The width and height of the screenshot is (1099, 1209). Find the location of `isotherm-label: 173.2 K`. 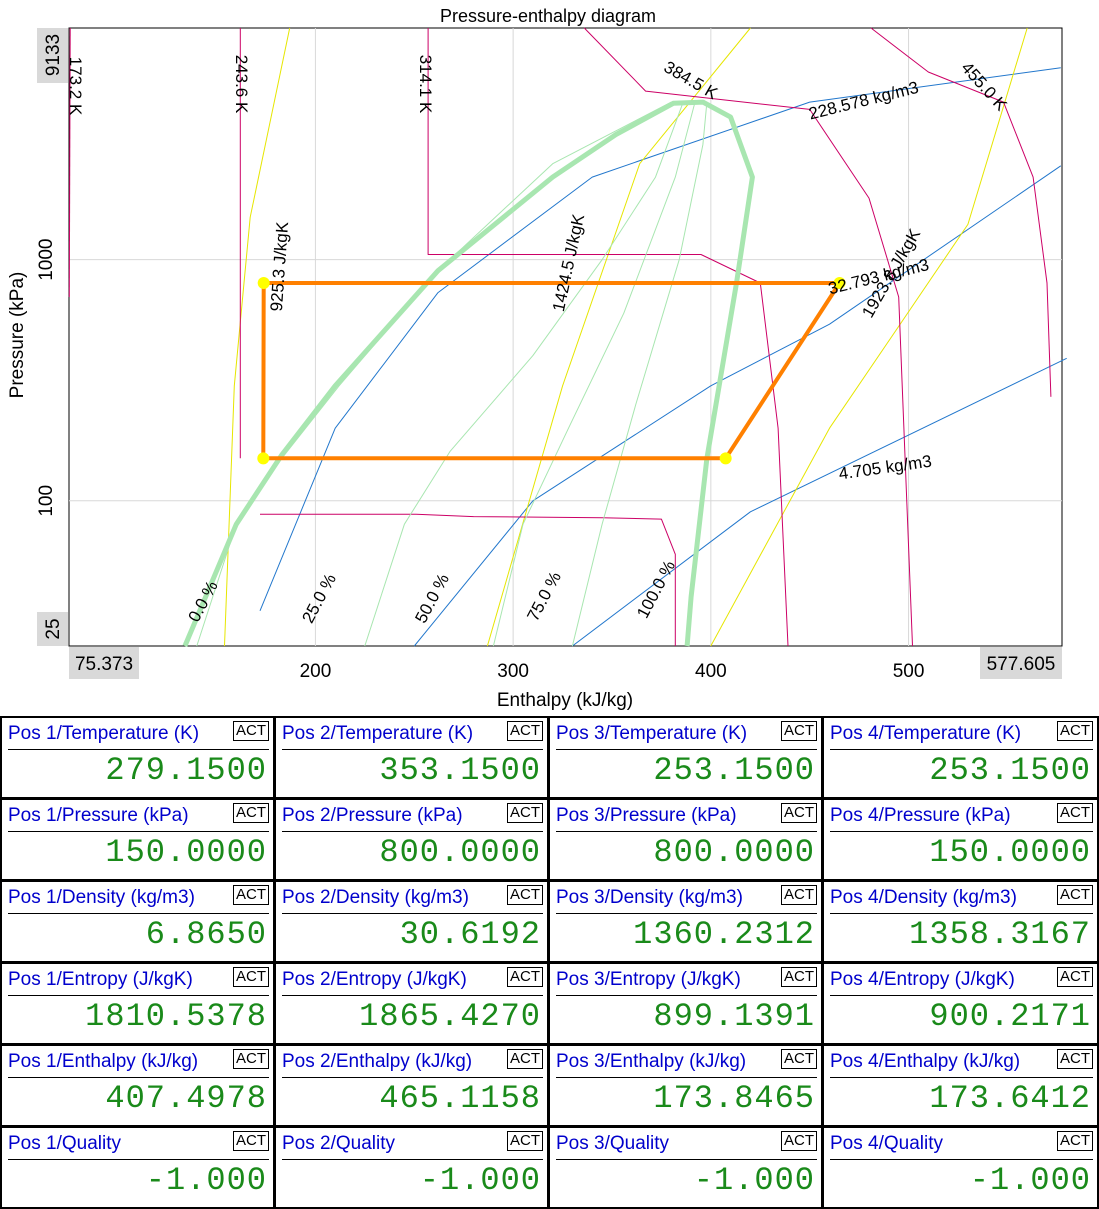

isotherm-label: 173.2 K is located at coordinates (75, 86).